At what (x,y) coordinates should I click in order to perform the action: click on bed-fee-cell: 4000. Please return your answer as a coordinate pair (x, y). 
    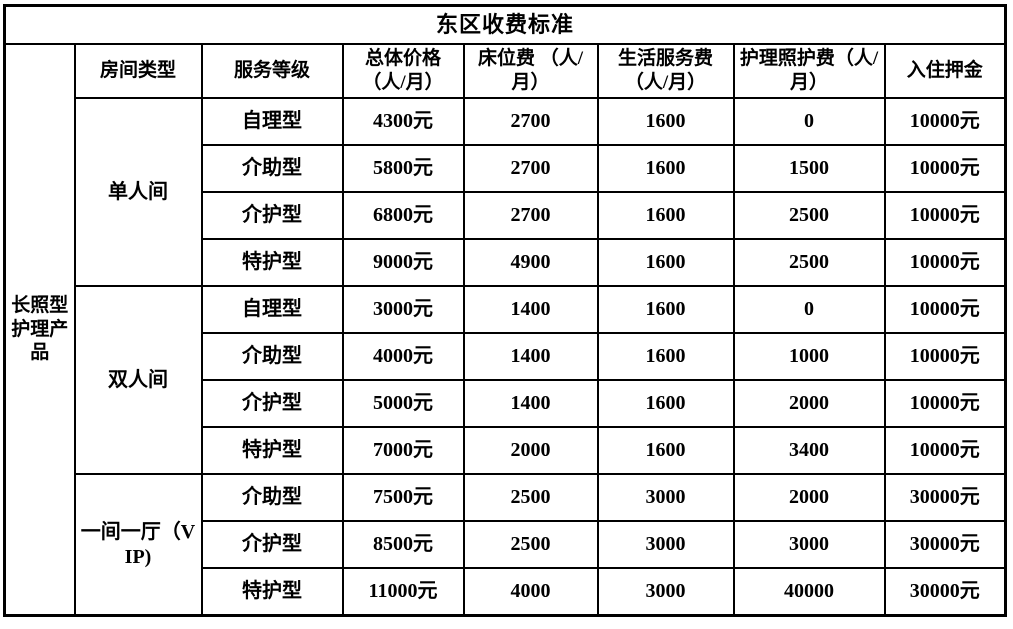
    Looking at the image, I should click on (530, 592).